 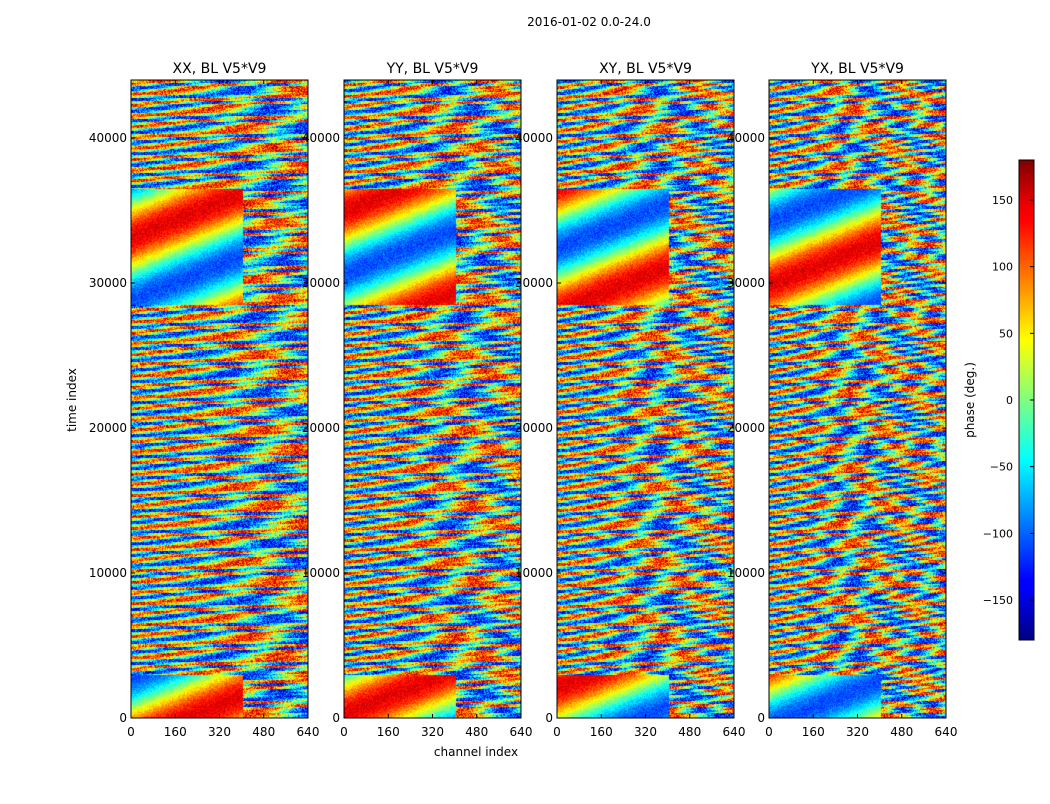 What do you see at coordinates (970, 400) in the screenshot?
I see `colorbar-label: phase (deg.)` at bounding box center [970, 400].